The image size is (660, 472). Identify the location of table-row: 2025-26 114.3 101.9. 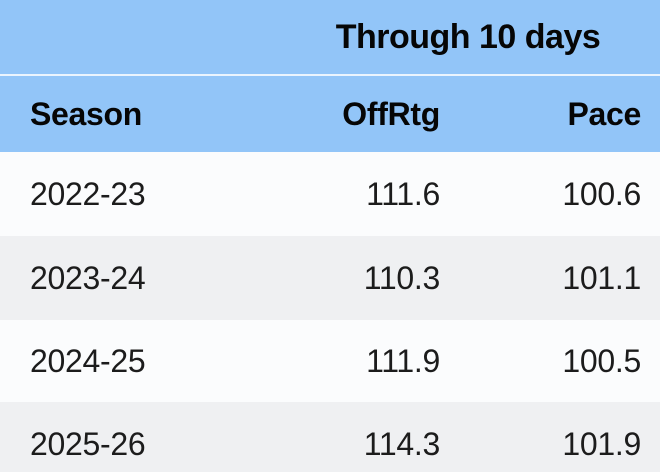
(330, 437).